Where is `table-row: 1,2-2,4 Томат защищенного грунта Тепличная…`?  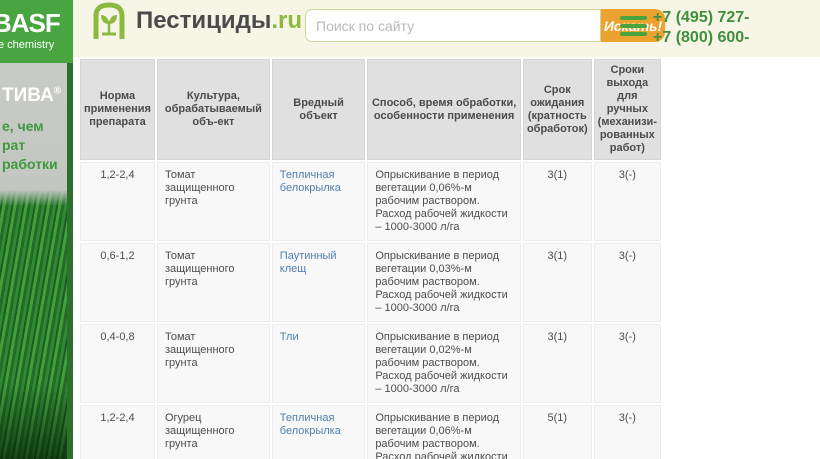 table-row: 1,2-2,4 Томат защищенного грунта Тепличная… is located at coordinates (370, 201).